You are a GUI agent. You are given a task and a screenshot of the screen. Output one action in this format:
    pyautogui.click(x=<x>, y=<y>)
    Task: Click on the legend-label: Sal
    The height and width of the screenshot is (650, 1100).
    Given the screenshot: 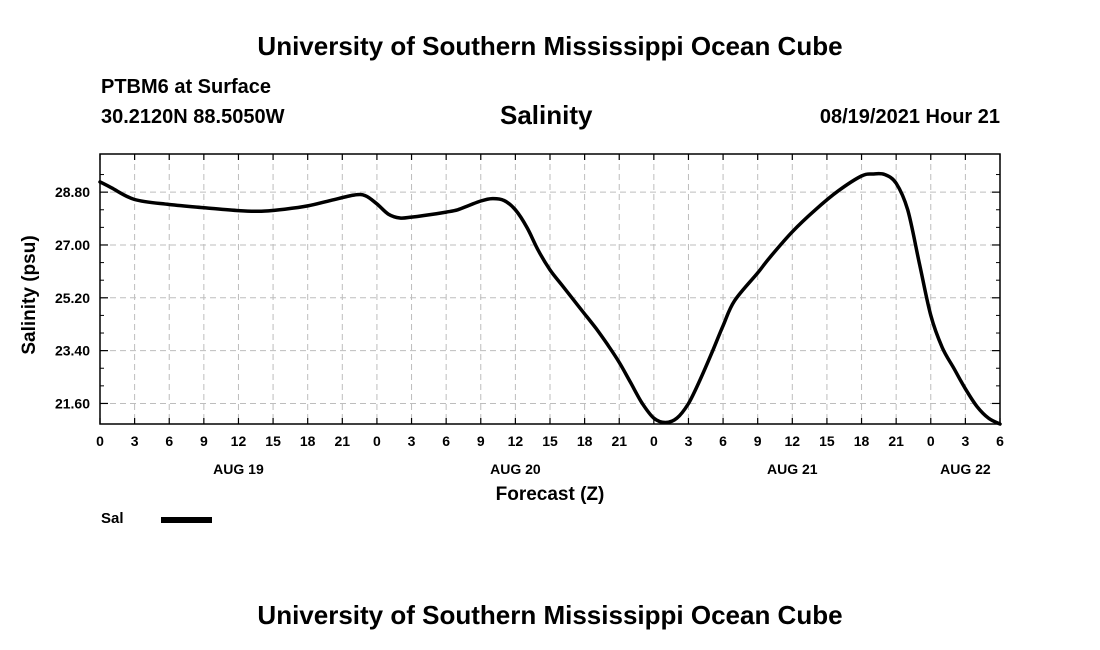 What is the action you would take?
    pyautogui.click(x=112, y=518)
    